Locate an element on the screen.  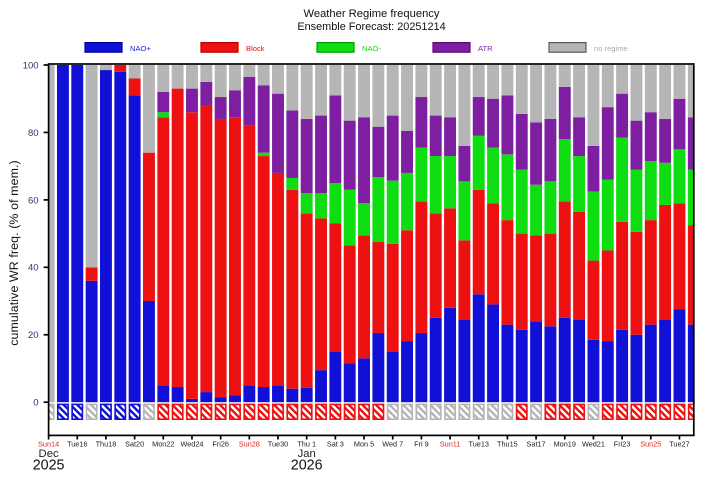
svg-text: Sun28 is located at coordinates (249, 443).